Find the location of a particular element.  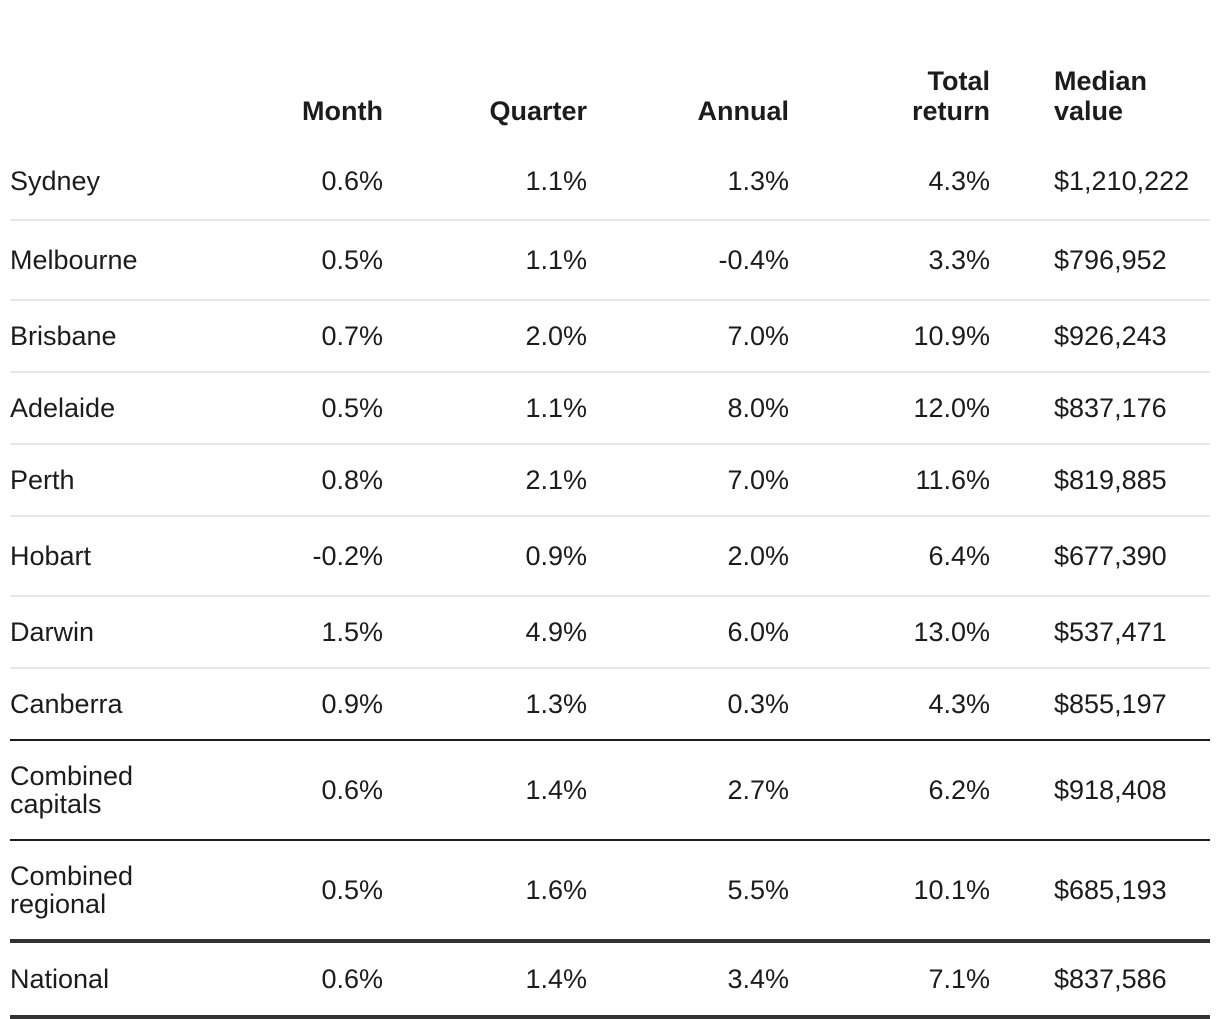

cell-median-value: $918,408 is located at coordinates (1100, 790).